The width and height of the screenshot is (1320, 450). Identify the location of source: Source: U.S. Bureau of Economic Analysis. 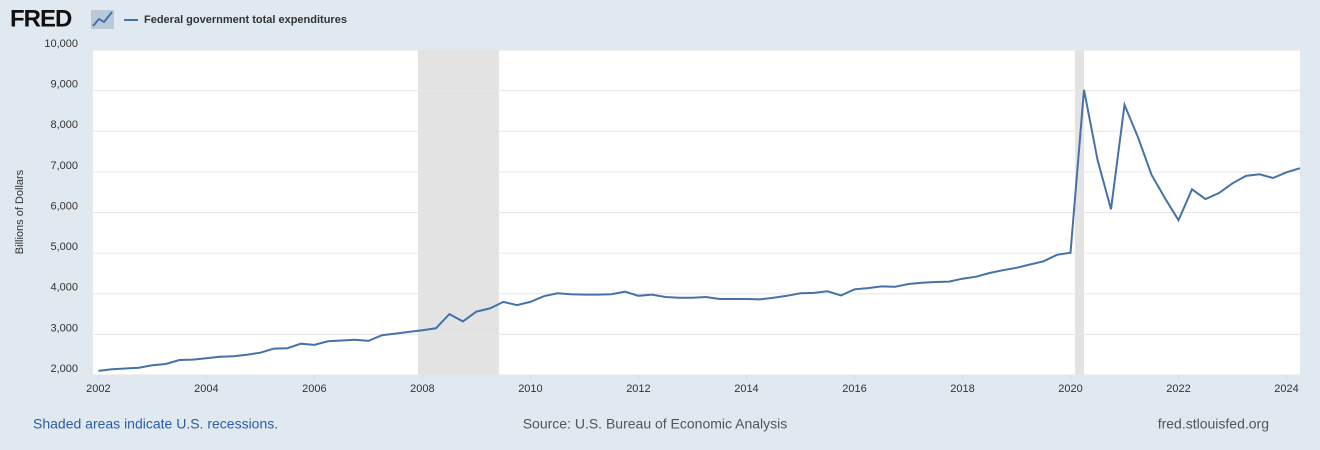
(655, 424).